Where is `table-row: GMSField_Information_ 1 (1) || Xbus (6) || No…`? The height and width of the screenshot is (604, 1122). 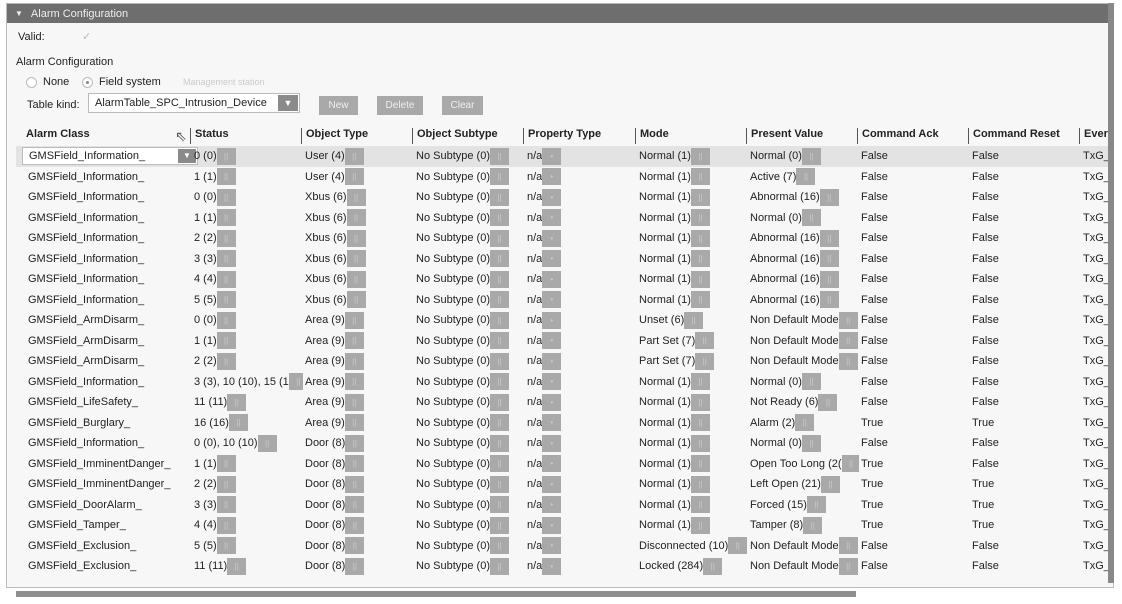
table-row: GMSField_Information_ 1 (1) || Xbus (6) || No… is located at coordinates (563, 218).